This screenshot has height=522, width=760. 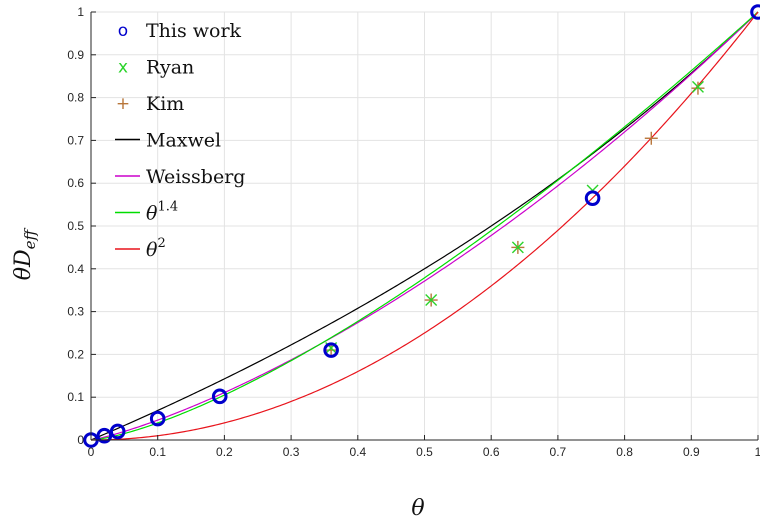 I want to click on y-axis-label: θDeff, so click(x=25, y=253).